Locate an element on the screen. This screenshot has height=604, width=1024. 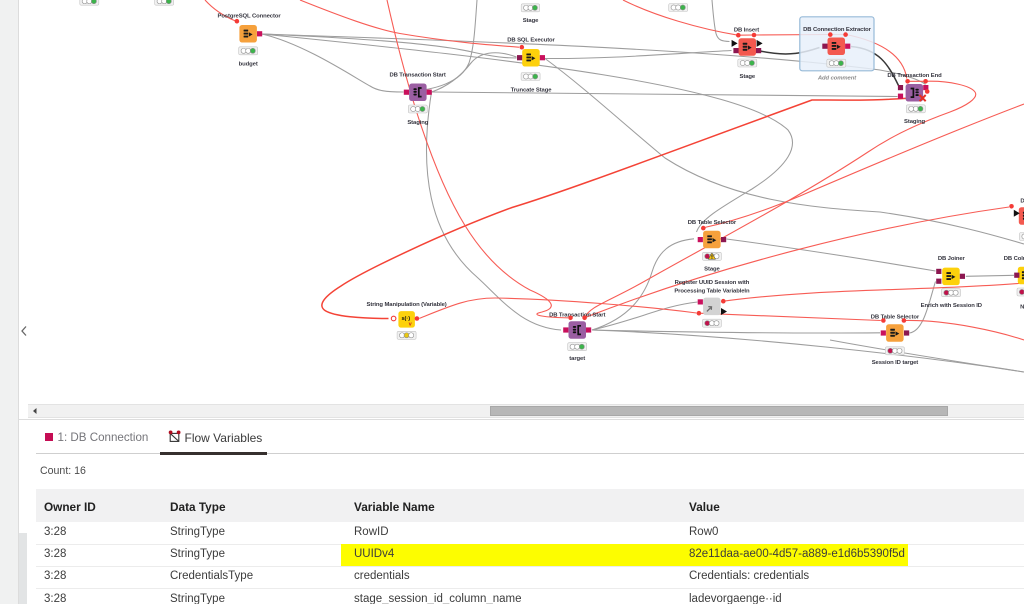
svg-text: s(·) is located at coordinates (405, 319).